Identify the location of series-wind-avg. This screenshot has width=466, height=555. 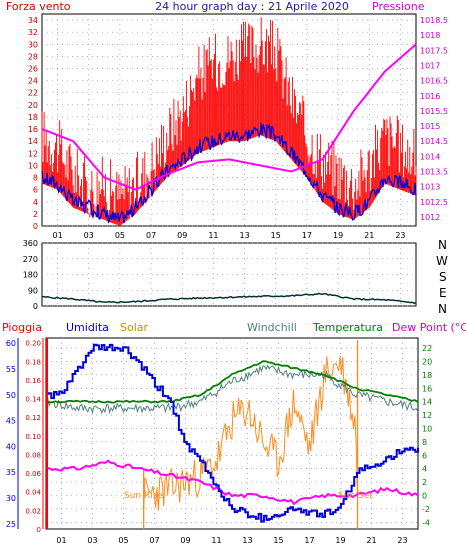
(229, 173).